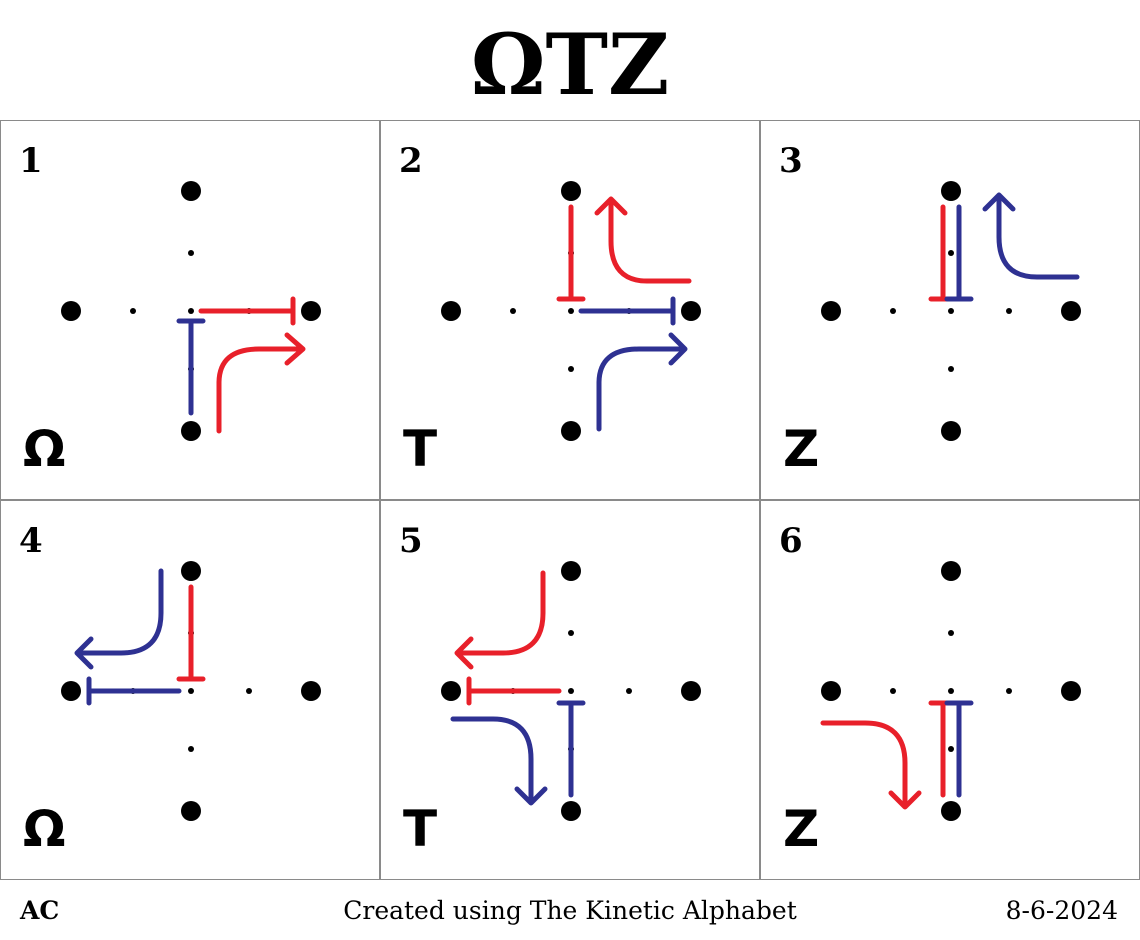  I want to click on panel-5: 5 T, so click(570, 690).